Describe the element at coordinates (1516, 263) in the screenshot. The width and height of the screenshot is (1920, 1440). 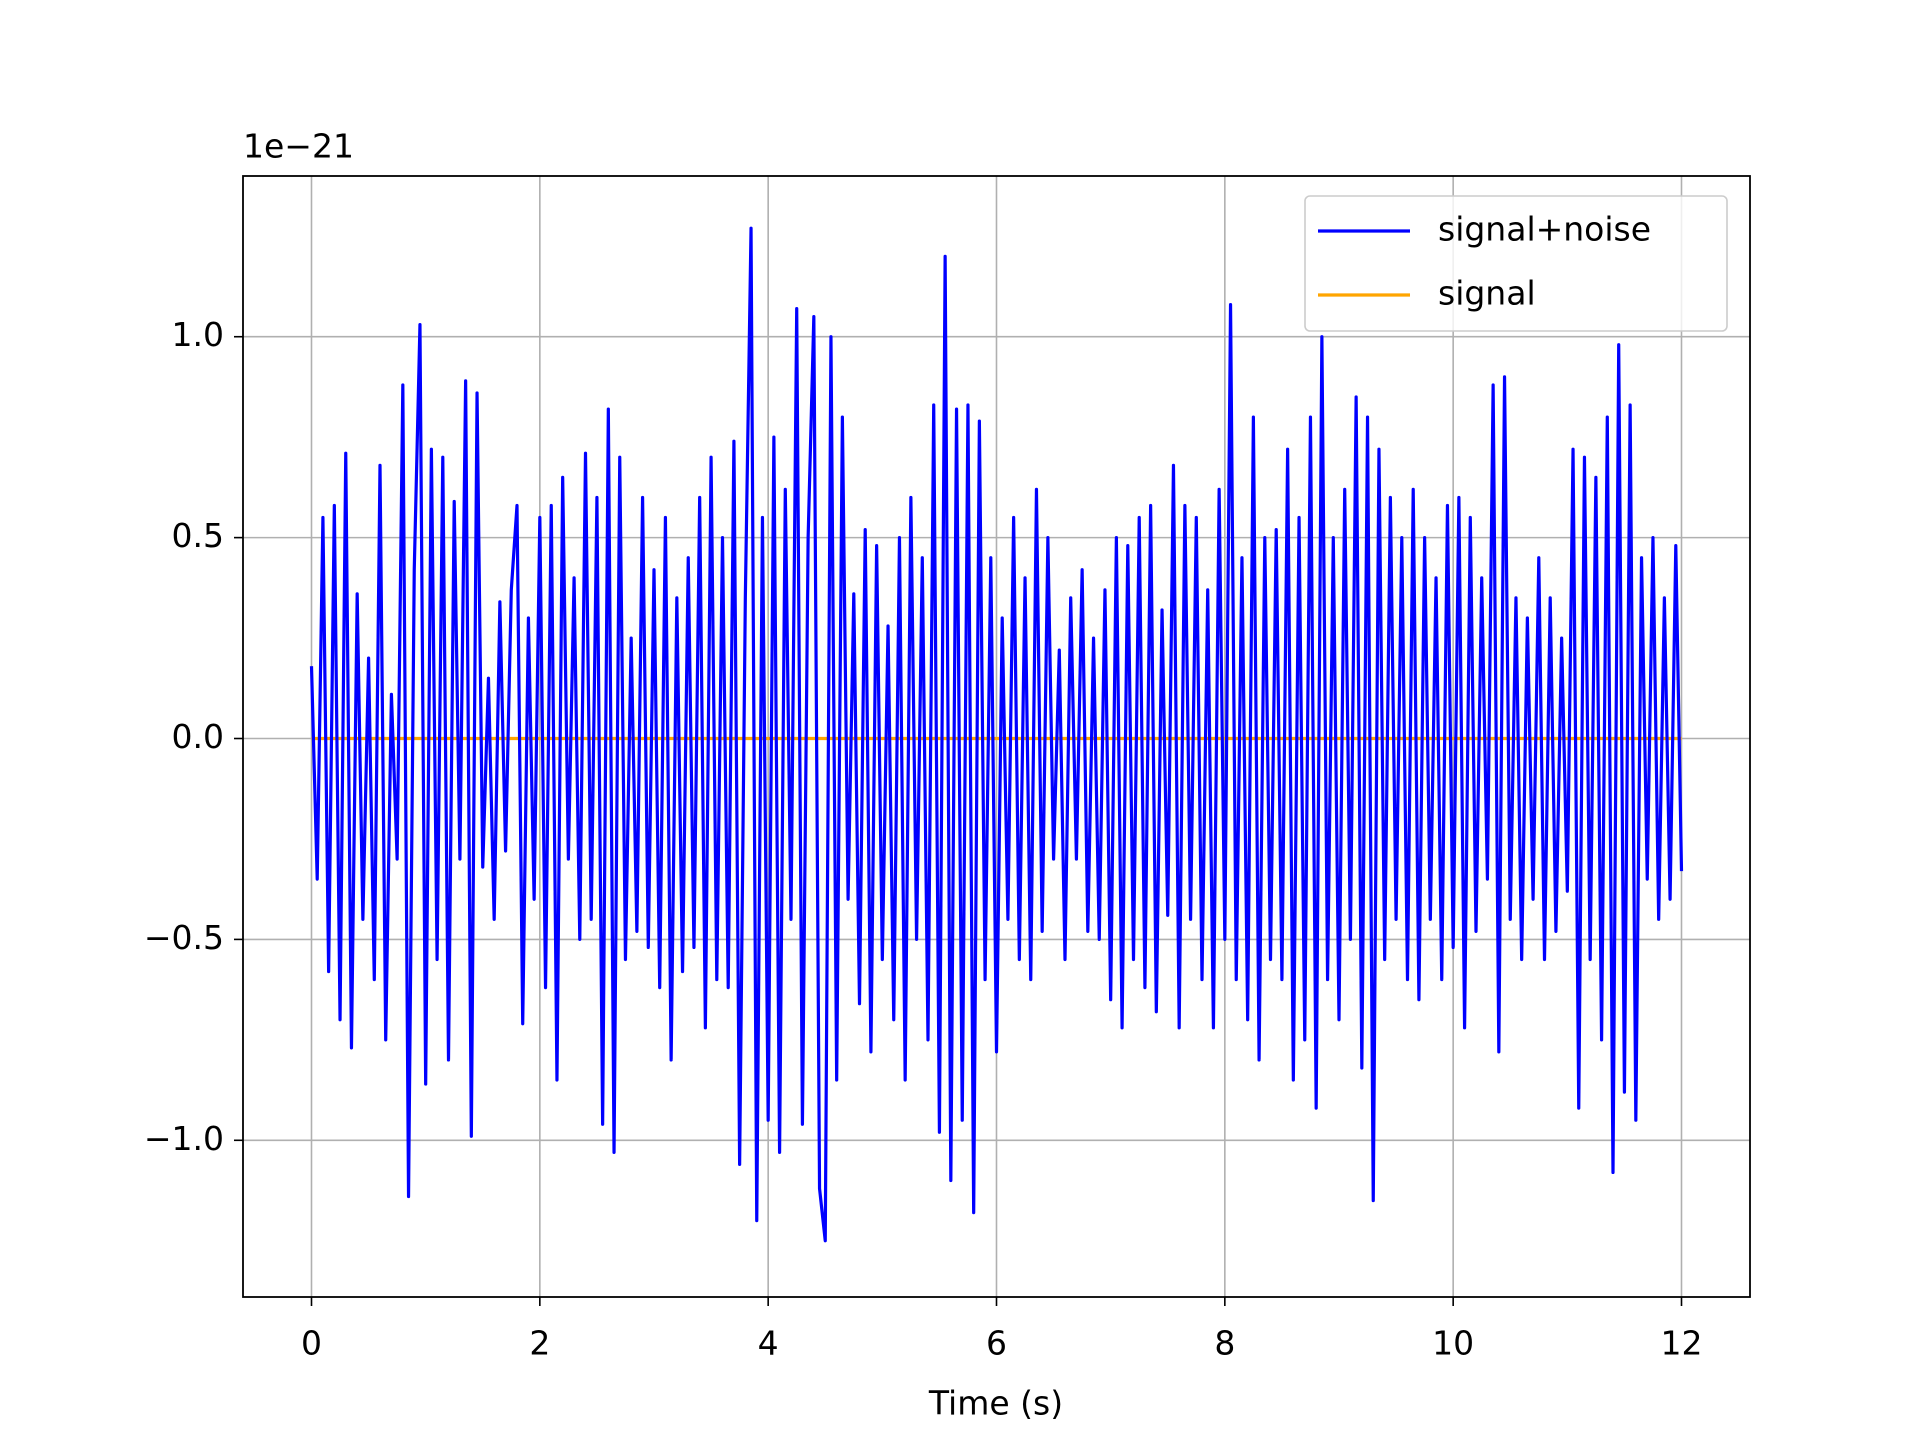
I see `legend-box` at that location.